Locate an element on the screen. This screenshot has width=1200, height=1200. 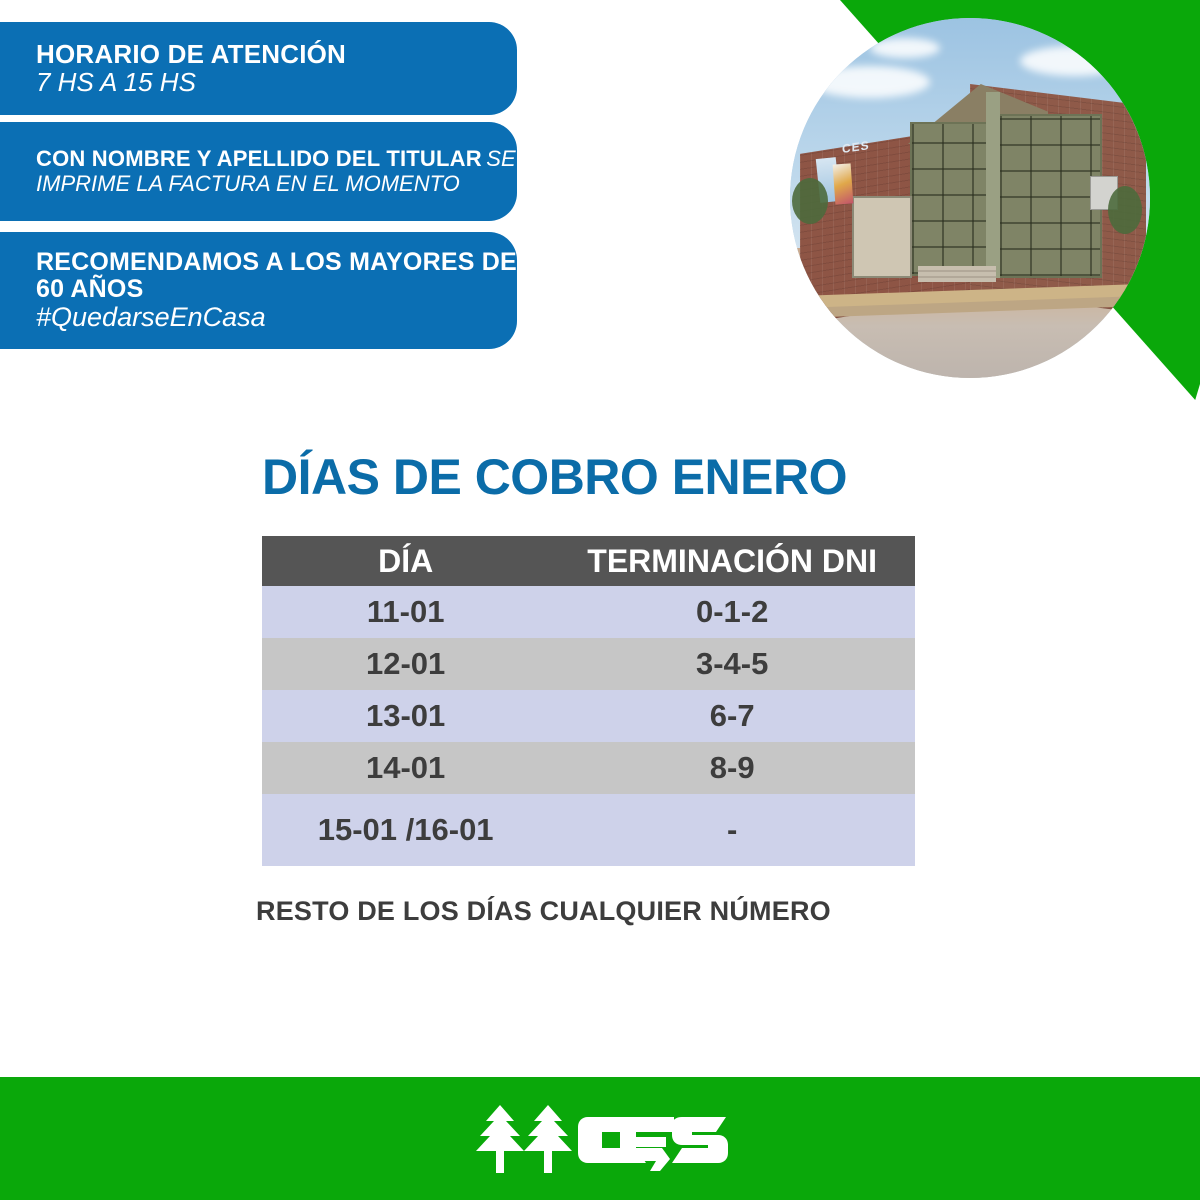
flag-provincial is located at coordinates (843, 184).